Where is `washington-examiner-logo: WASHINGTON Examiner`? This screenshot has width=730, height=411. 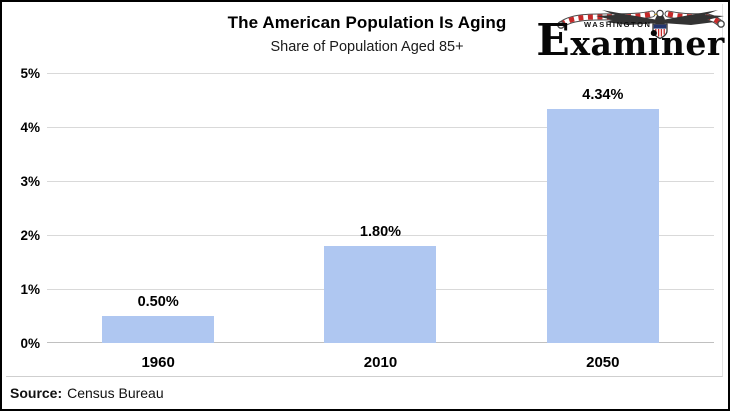 washington-examiner-logo: WASHINGTON Examiner is located at coordinates (630, 33).